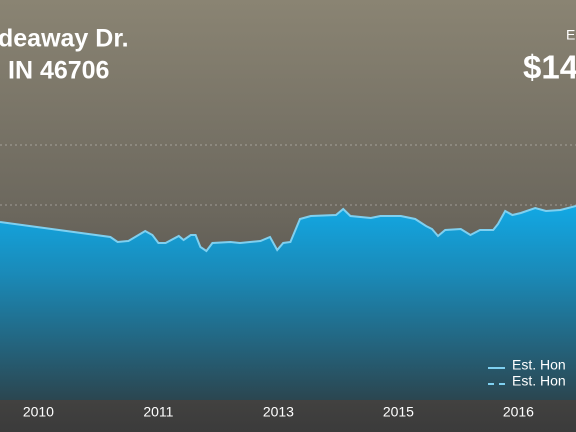 This screenshot has width=576, height=432. Describe the element at coordinates (288, 229) in the screenshot. I see `line` at that location.